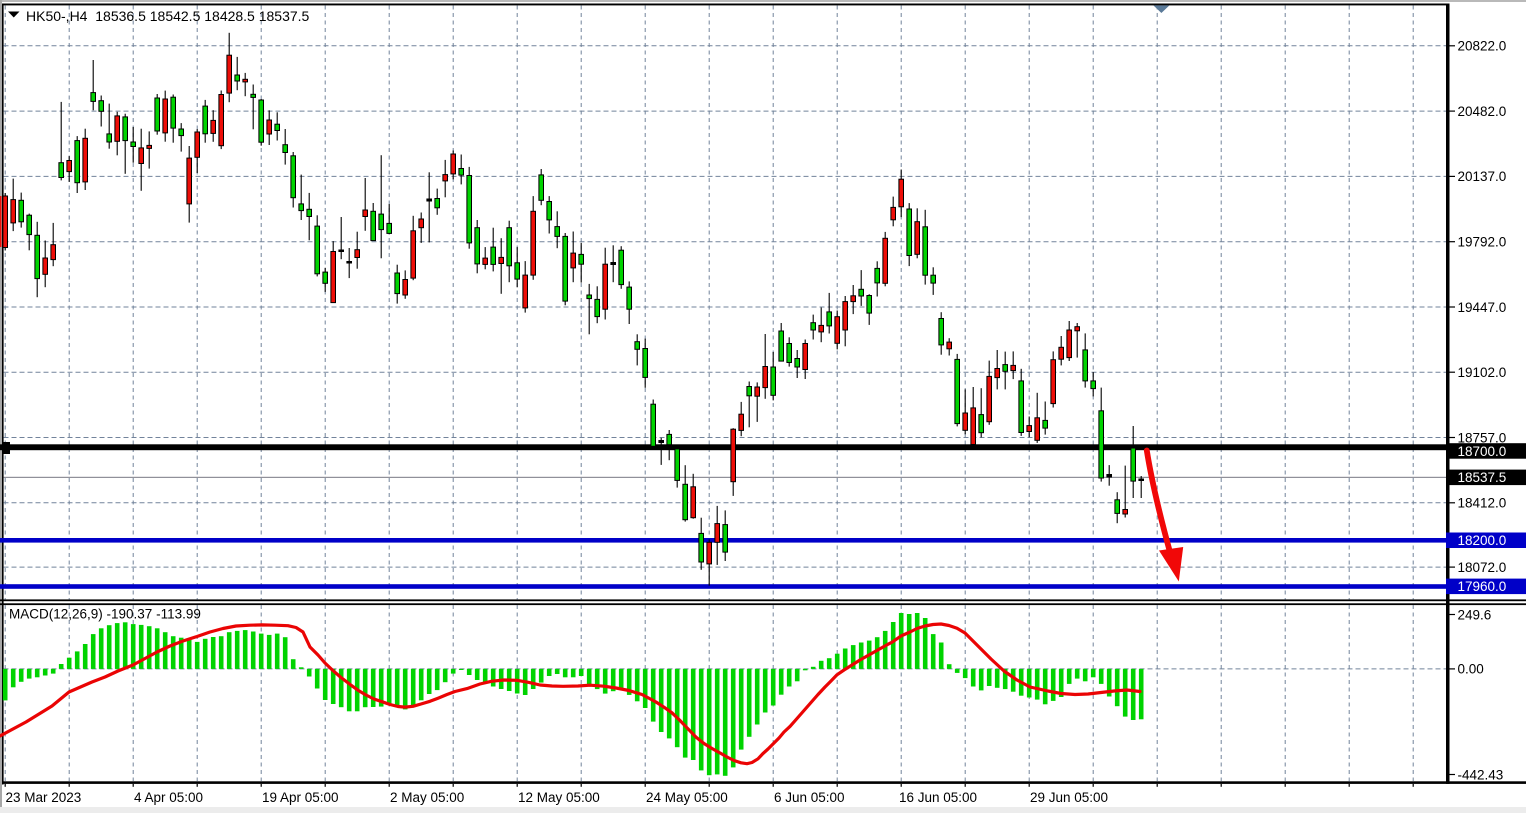  What do you see at coordinates (1482, 242) in the screenshot?
I see `svg-text: 19792.0` at bounding box center [1482, 242].